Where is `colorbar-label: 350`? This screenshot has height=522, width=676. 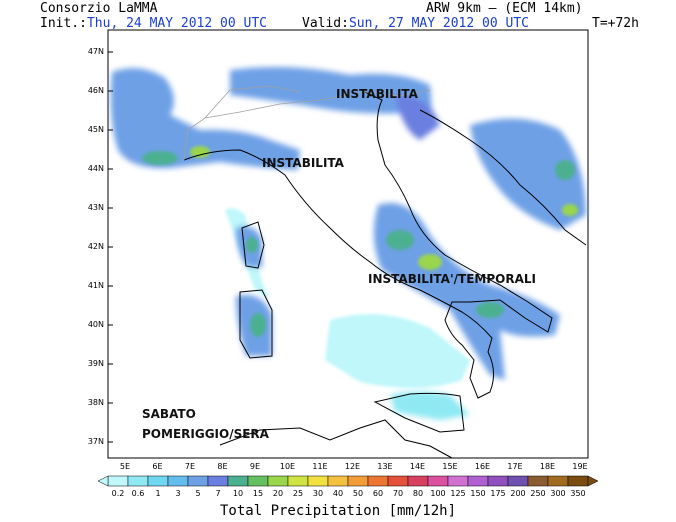
colorbar-label: 350 is located at coordinates (578, 493).